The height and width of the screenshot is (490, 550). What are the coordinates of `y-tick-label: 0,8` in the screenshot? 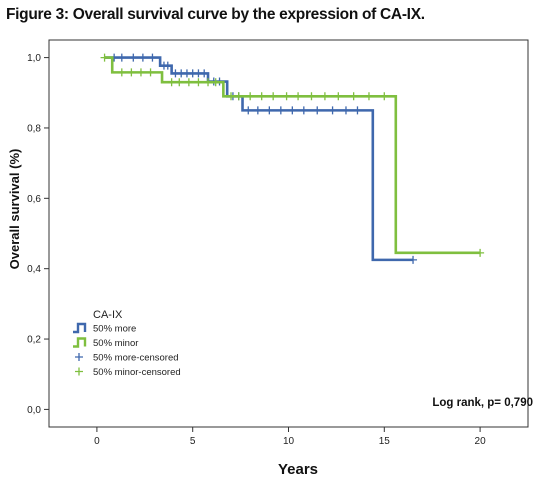 It's located at (34, 128).